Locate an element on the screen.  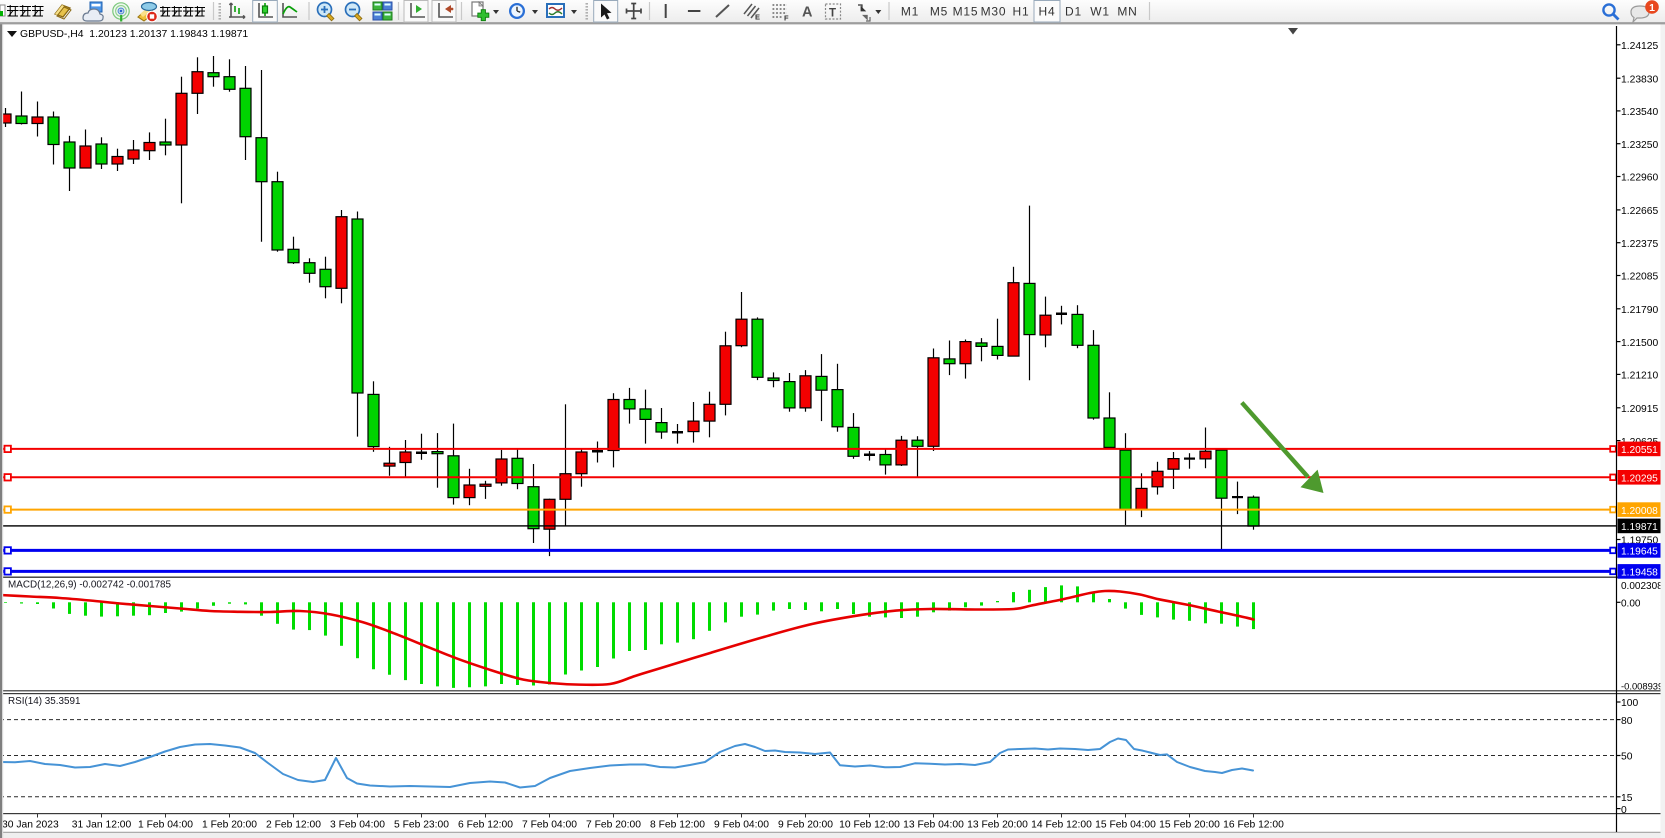
svg-text: 1.22085 is located at coordinates (1639, 277).